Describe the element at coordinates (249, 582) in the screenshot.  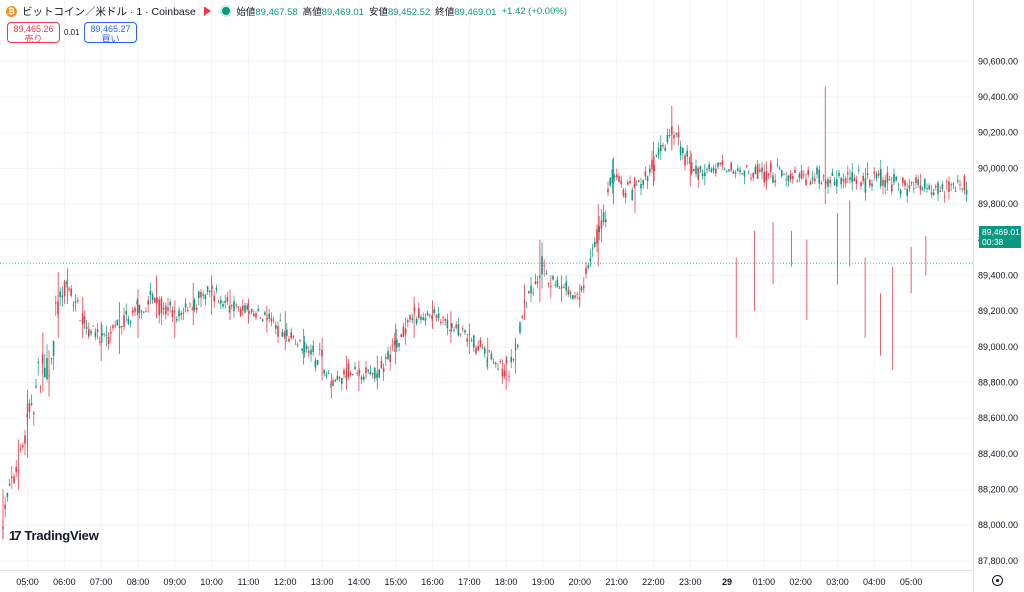
I see `time-tick-label: 11:00` at that location.